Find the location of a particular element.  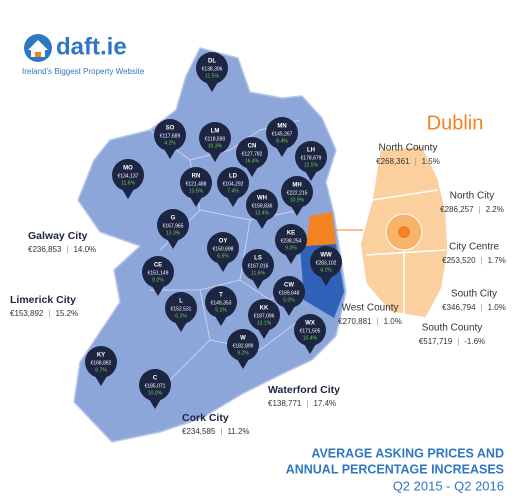

area-values: €346,794 | 1.0% is located at coordinates (474, 307).